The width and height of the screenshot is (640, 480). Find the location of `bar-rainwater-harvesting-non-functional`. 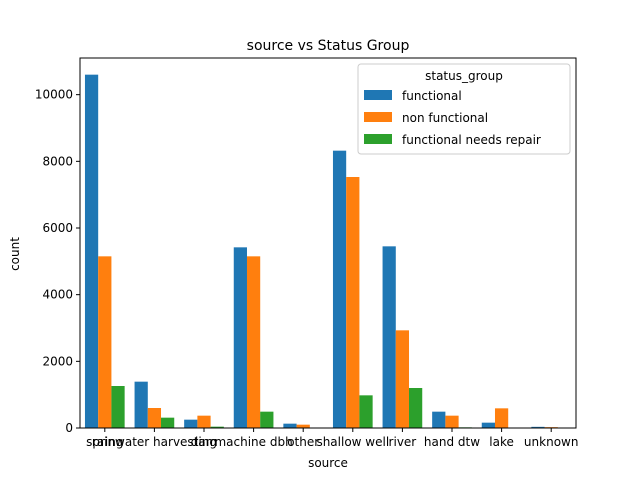

bar-rainwater-harvesting-non-functional is located at coordinates (154, 418).